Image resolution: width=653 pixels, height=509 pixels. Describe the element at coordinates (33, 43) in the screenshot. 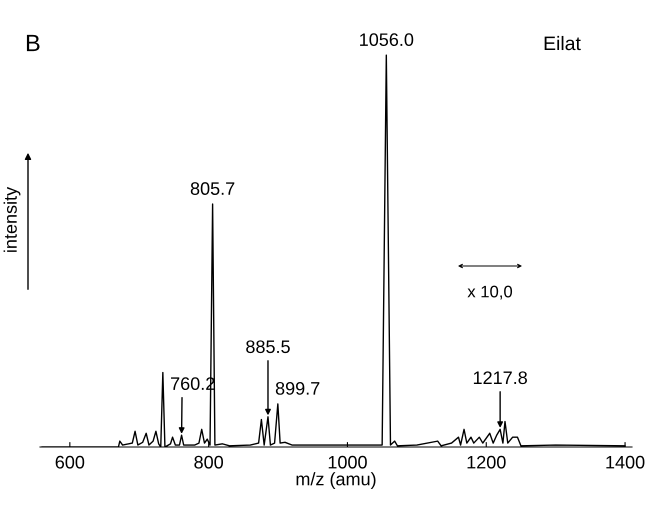

I see `text: B` at that location.